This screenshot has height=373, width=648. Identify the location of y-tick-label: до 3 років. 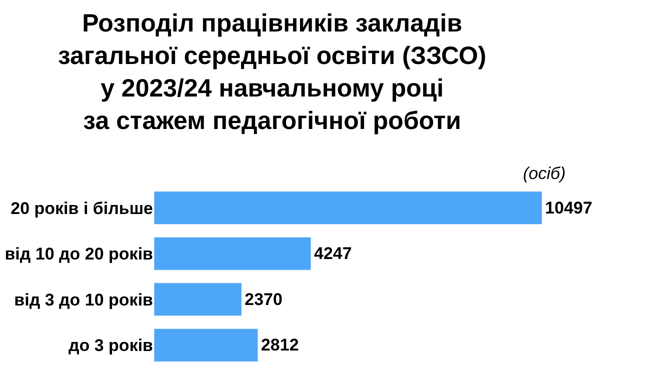
(110, 346).